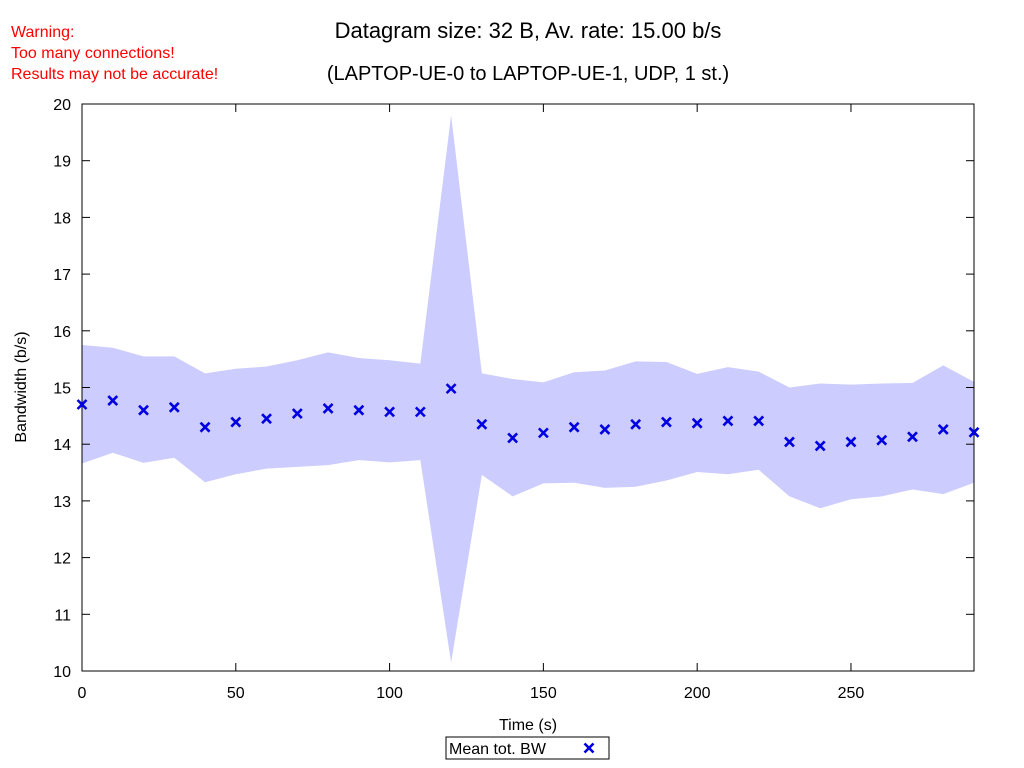 This screenshot has height=768, width=1024. Describe the element at coordinates (21, 386) in the screenshot. I see `y-axis-label: Bandwidth (b/s)` at that location.